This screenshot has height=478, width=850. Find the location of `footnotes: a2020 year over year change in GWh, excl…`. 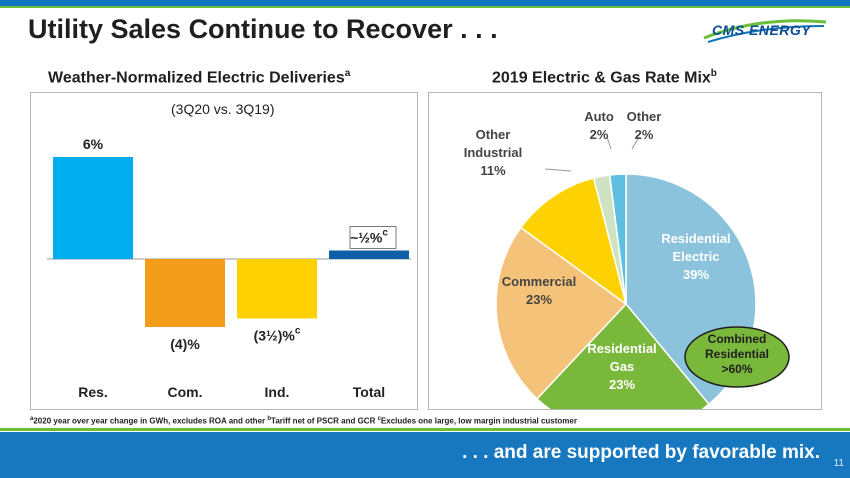

footnotes: a2020 year over year change in GWh, excl… is located at coordinates (303, 421).